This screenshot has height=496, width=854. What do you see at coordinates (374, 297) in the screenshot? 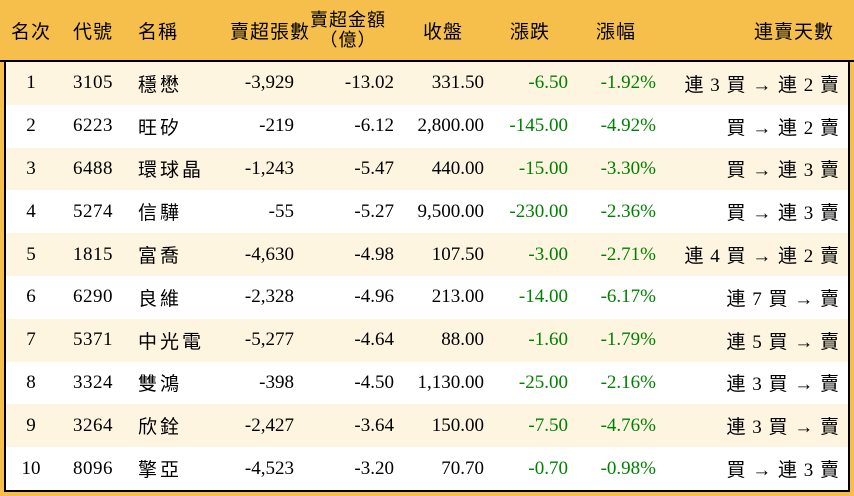
I see `sell-amount-cell: -4.96` at bounding box center [374, 297].